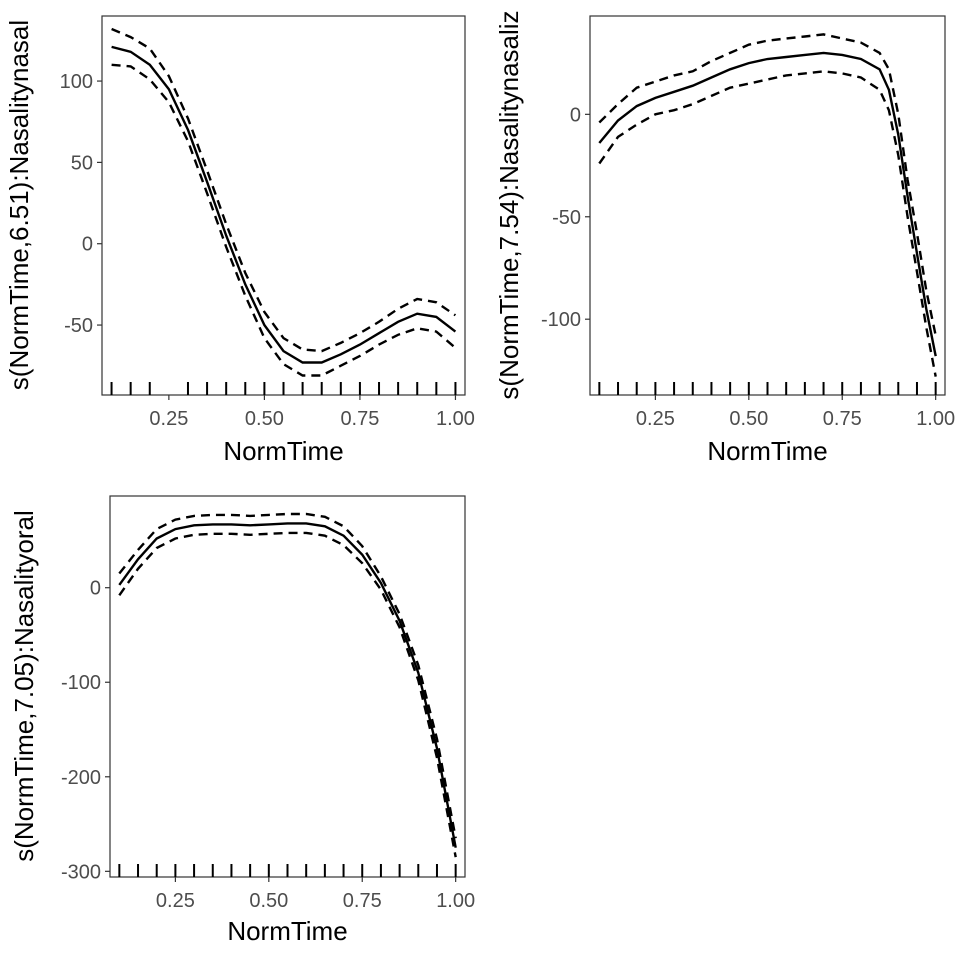  I want to click on y-tick-label: 50, so click(82, 163).